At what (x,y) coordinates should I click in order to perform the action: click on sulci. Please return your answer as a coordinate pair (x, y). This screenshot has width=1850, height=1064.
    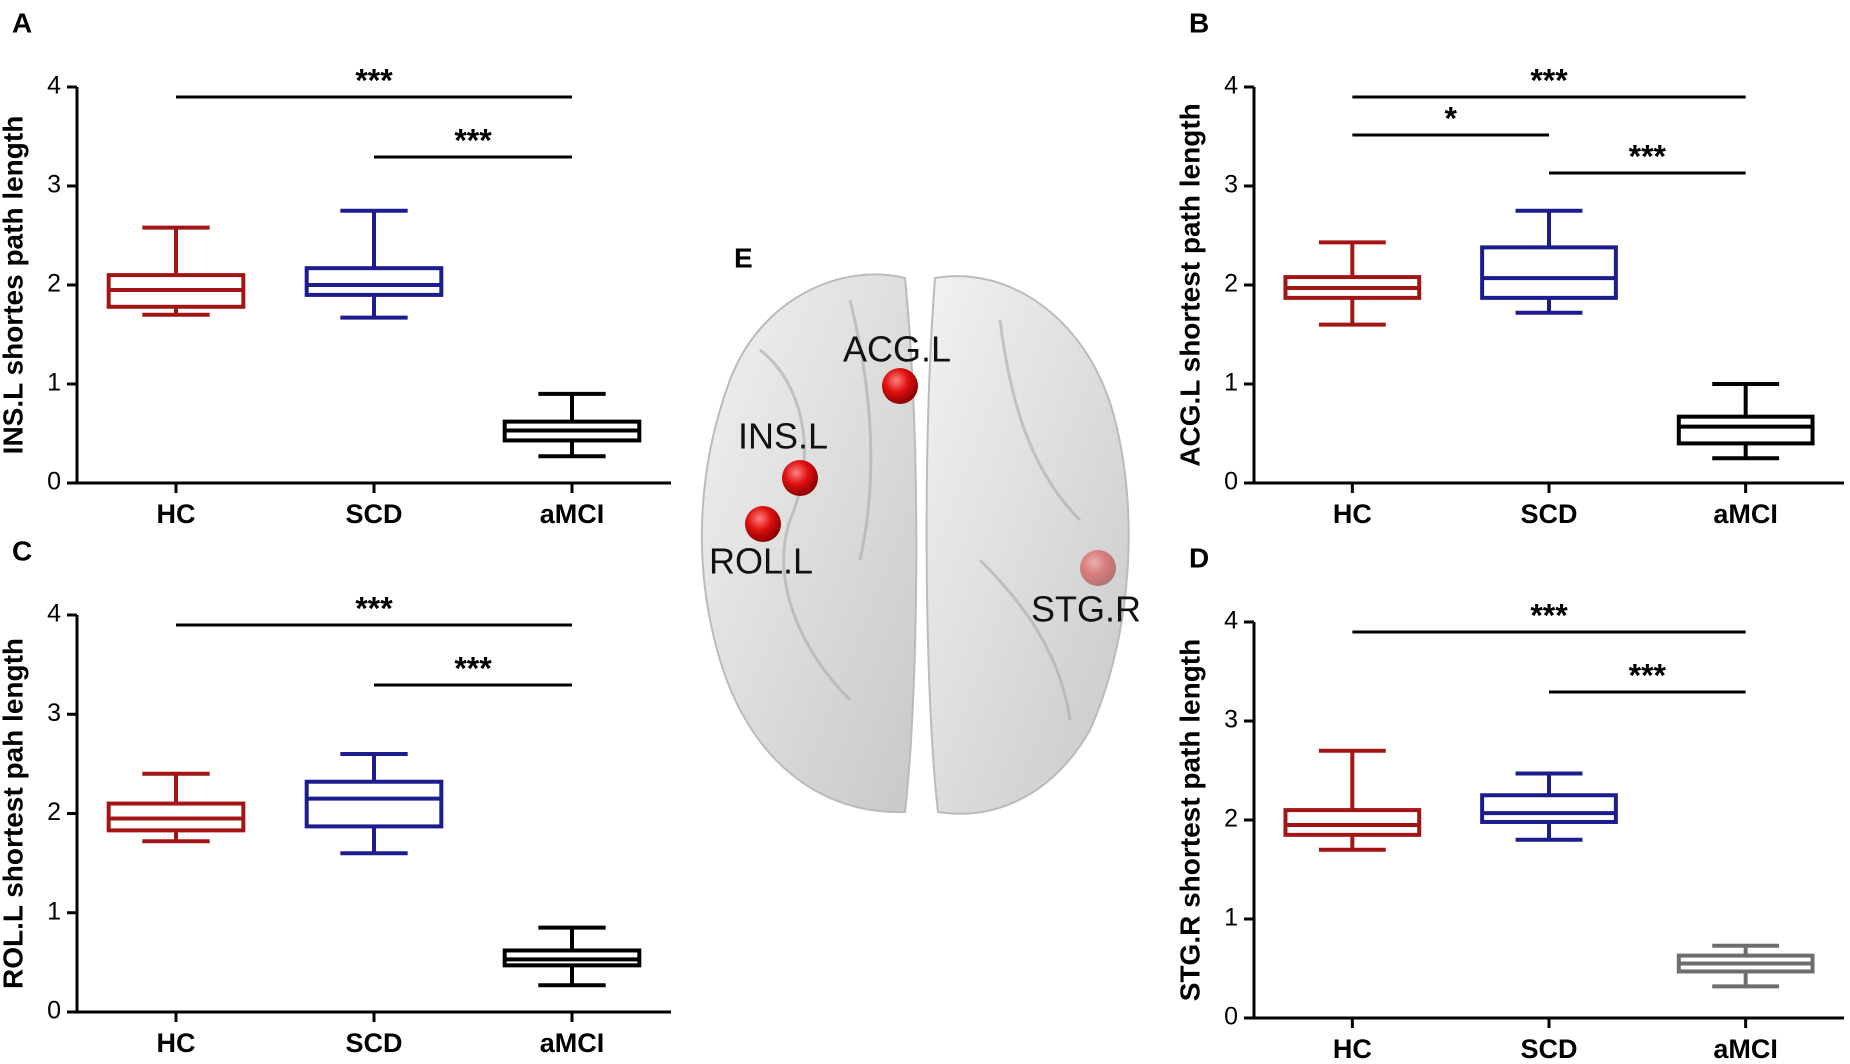
    Looking at the image, I should click on (920, 510).